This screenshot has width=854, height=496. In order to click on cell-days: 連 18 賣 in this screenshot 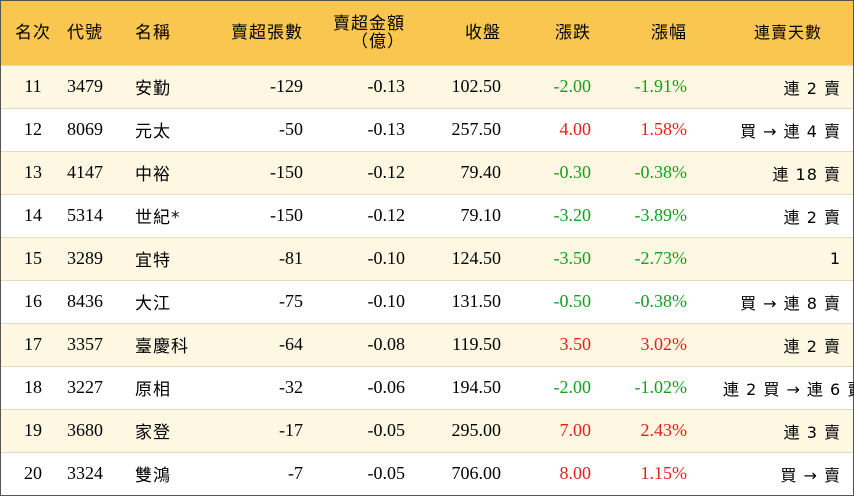, I will do `click(806, 174)`.